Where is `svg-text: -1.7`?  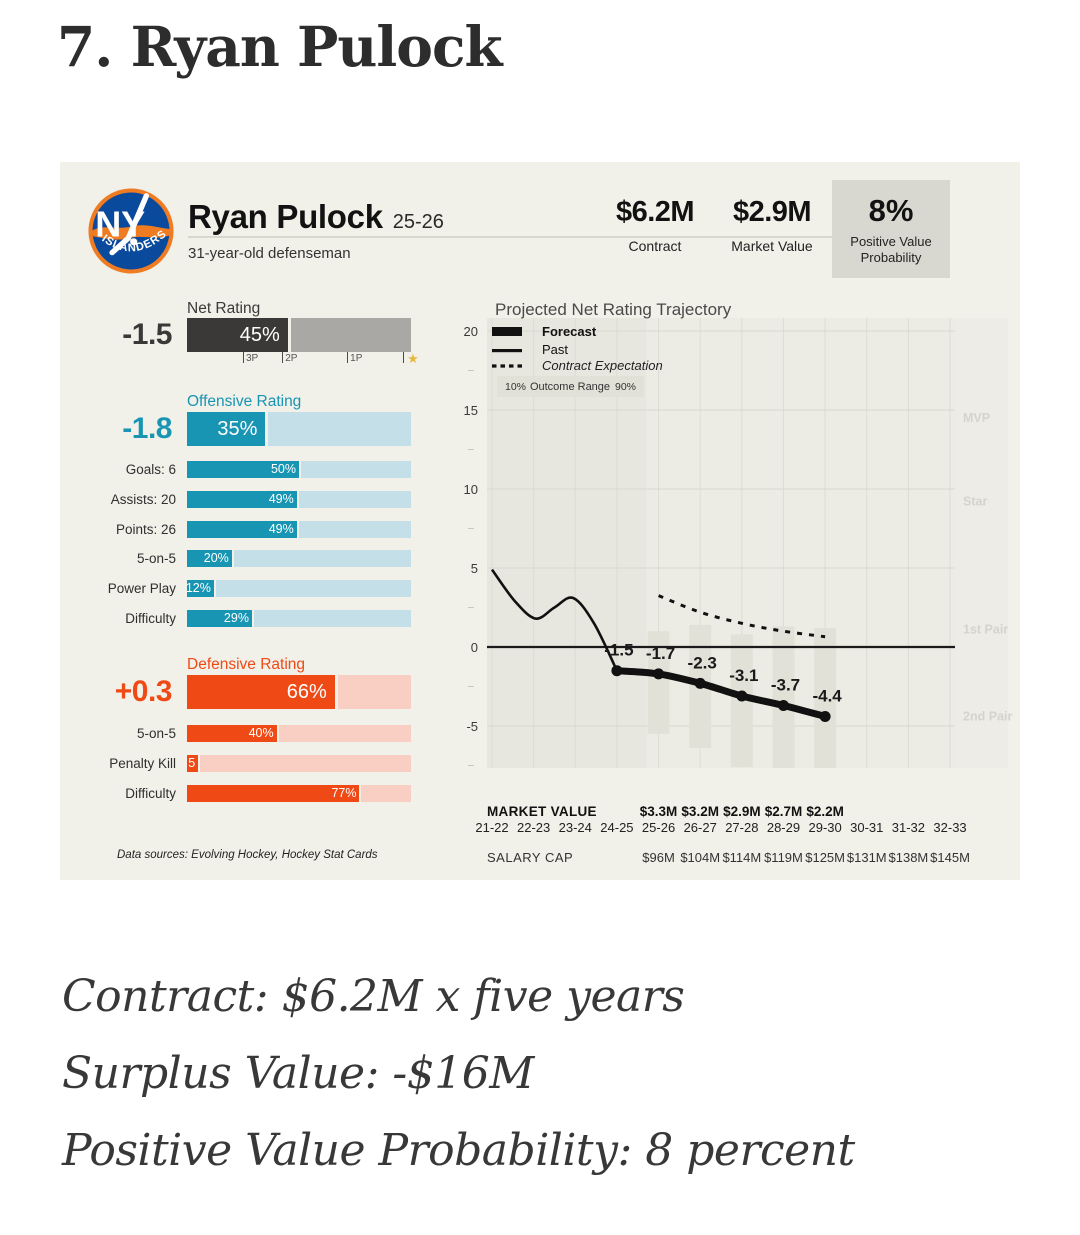
svg-text: -1.7 is located at coordinates (660, 653).